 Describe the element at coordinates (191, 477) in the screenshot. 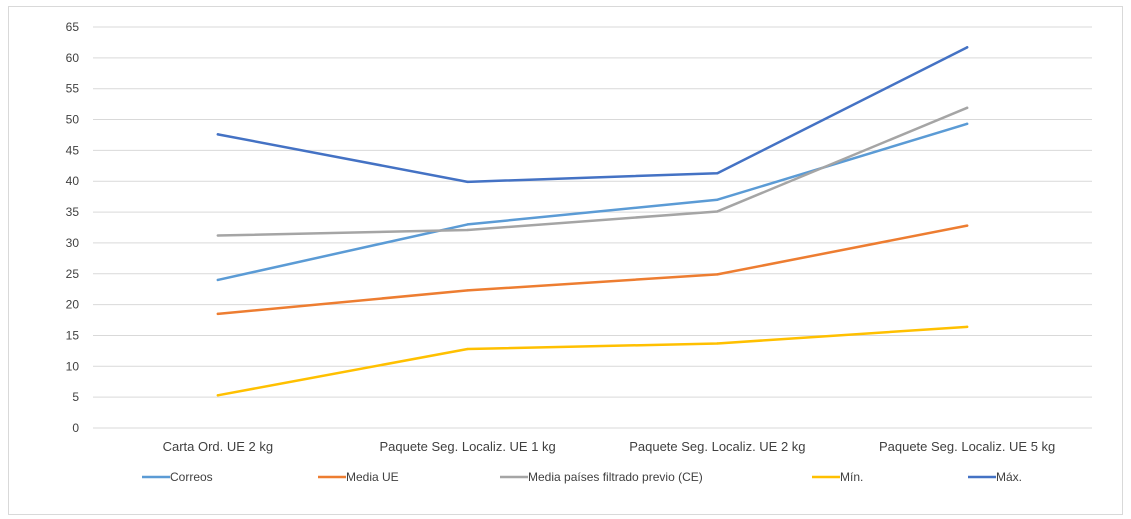

I see `legend-label: Correos` at that location.